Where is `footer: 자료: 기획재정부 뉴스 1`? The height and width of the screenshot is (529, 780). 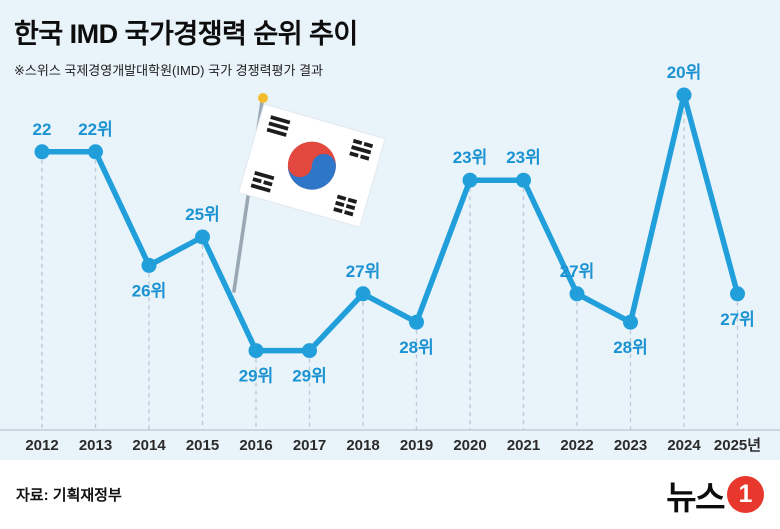
footer: 자료: 기획재정부 뉴스 1 is located at coordinates (390, 494).